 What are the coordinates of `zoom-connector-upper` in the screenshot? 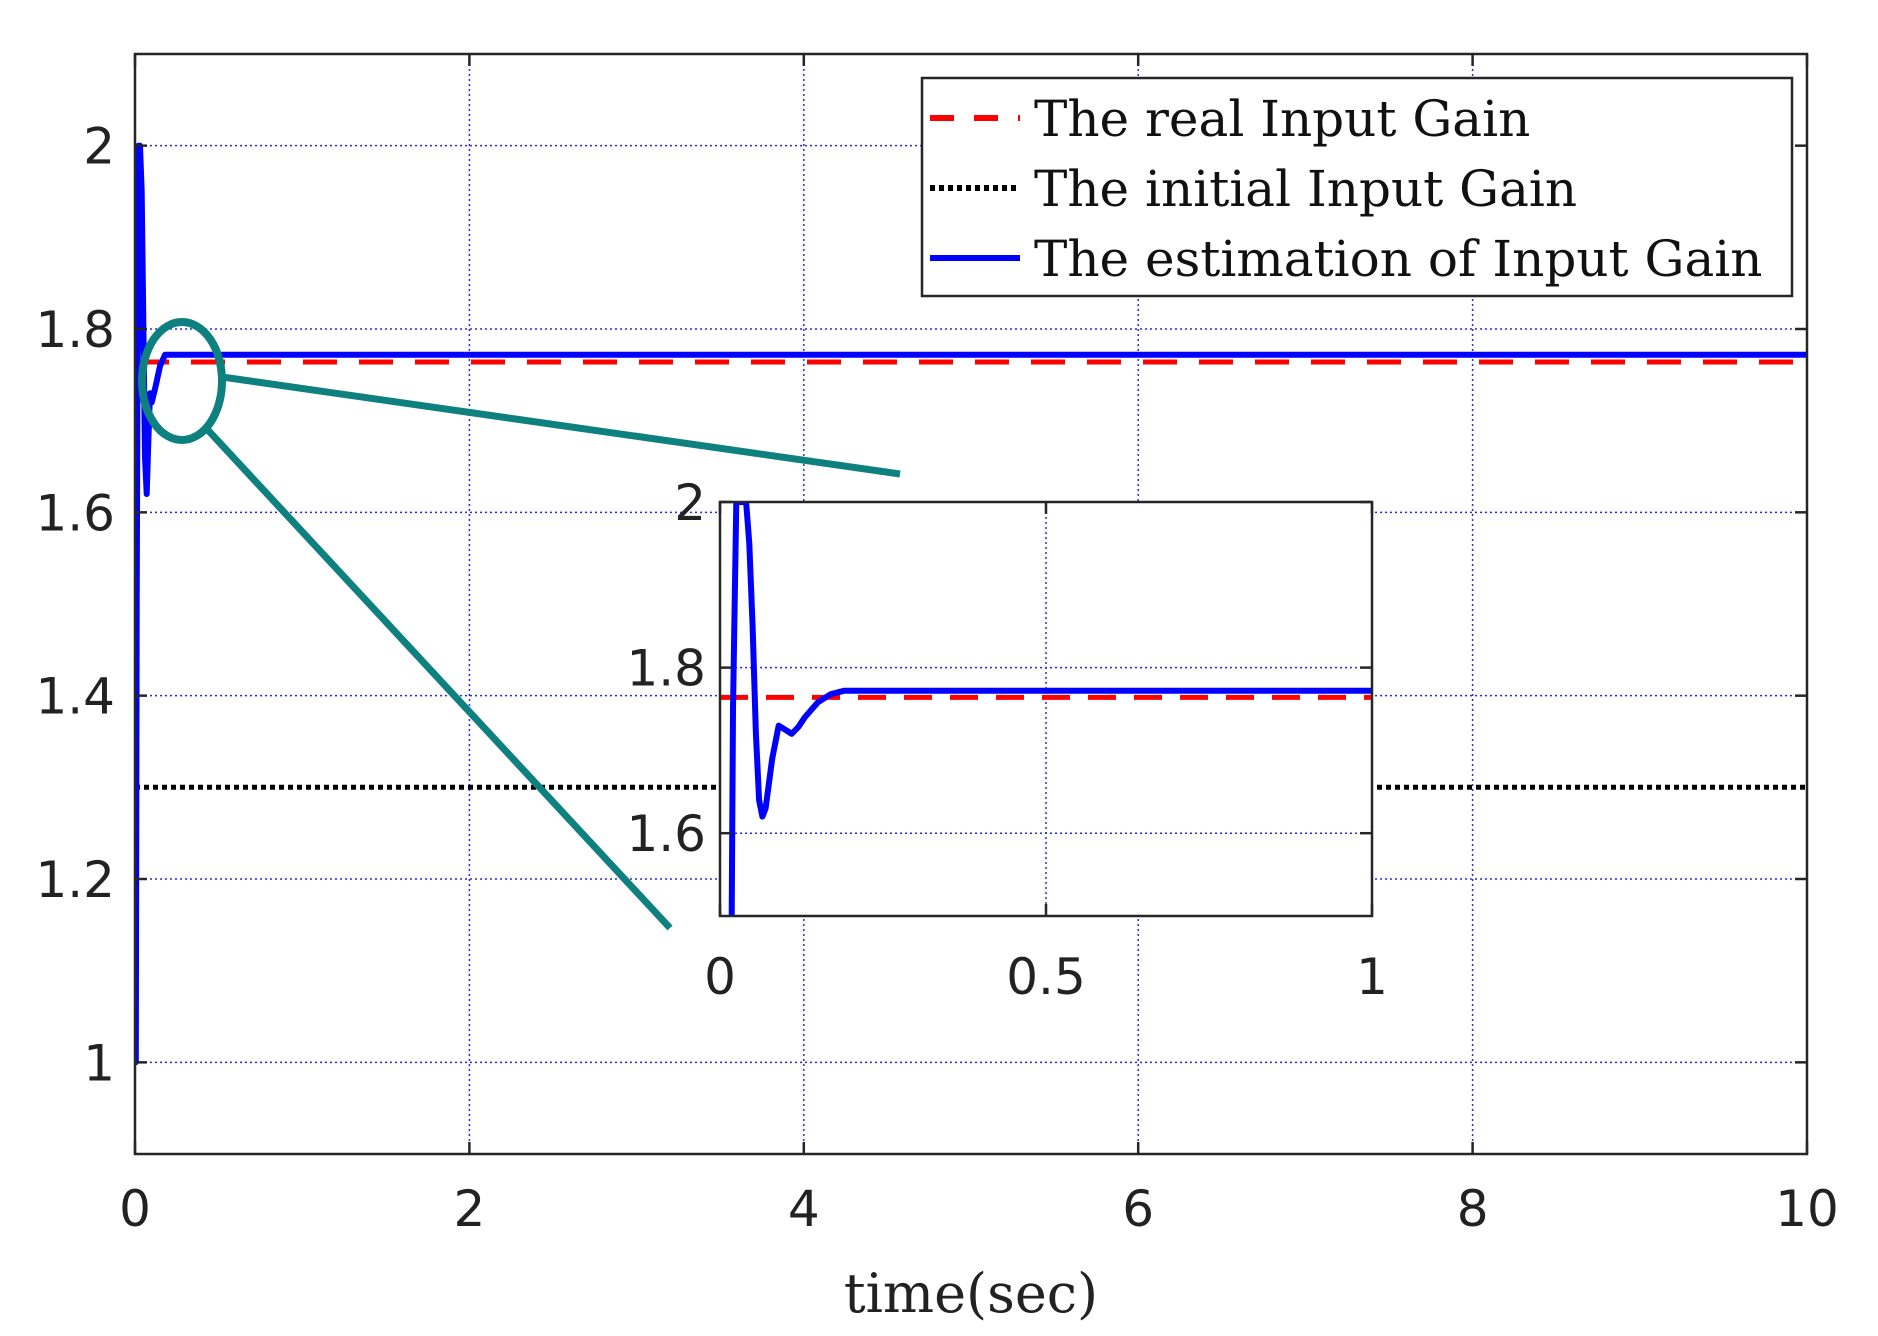 It's located at (561, 425).